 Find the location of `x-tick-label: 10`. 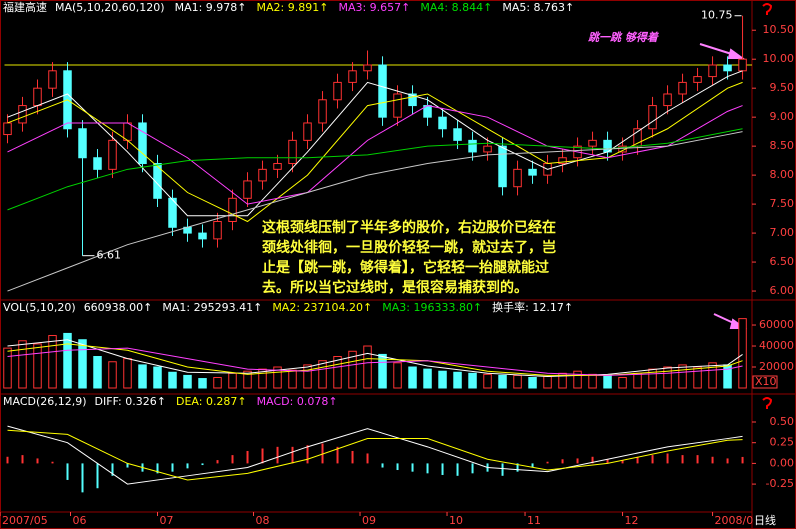

x-tick-label: 10 is located at coordinates (456, 520).